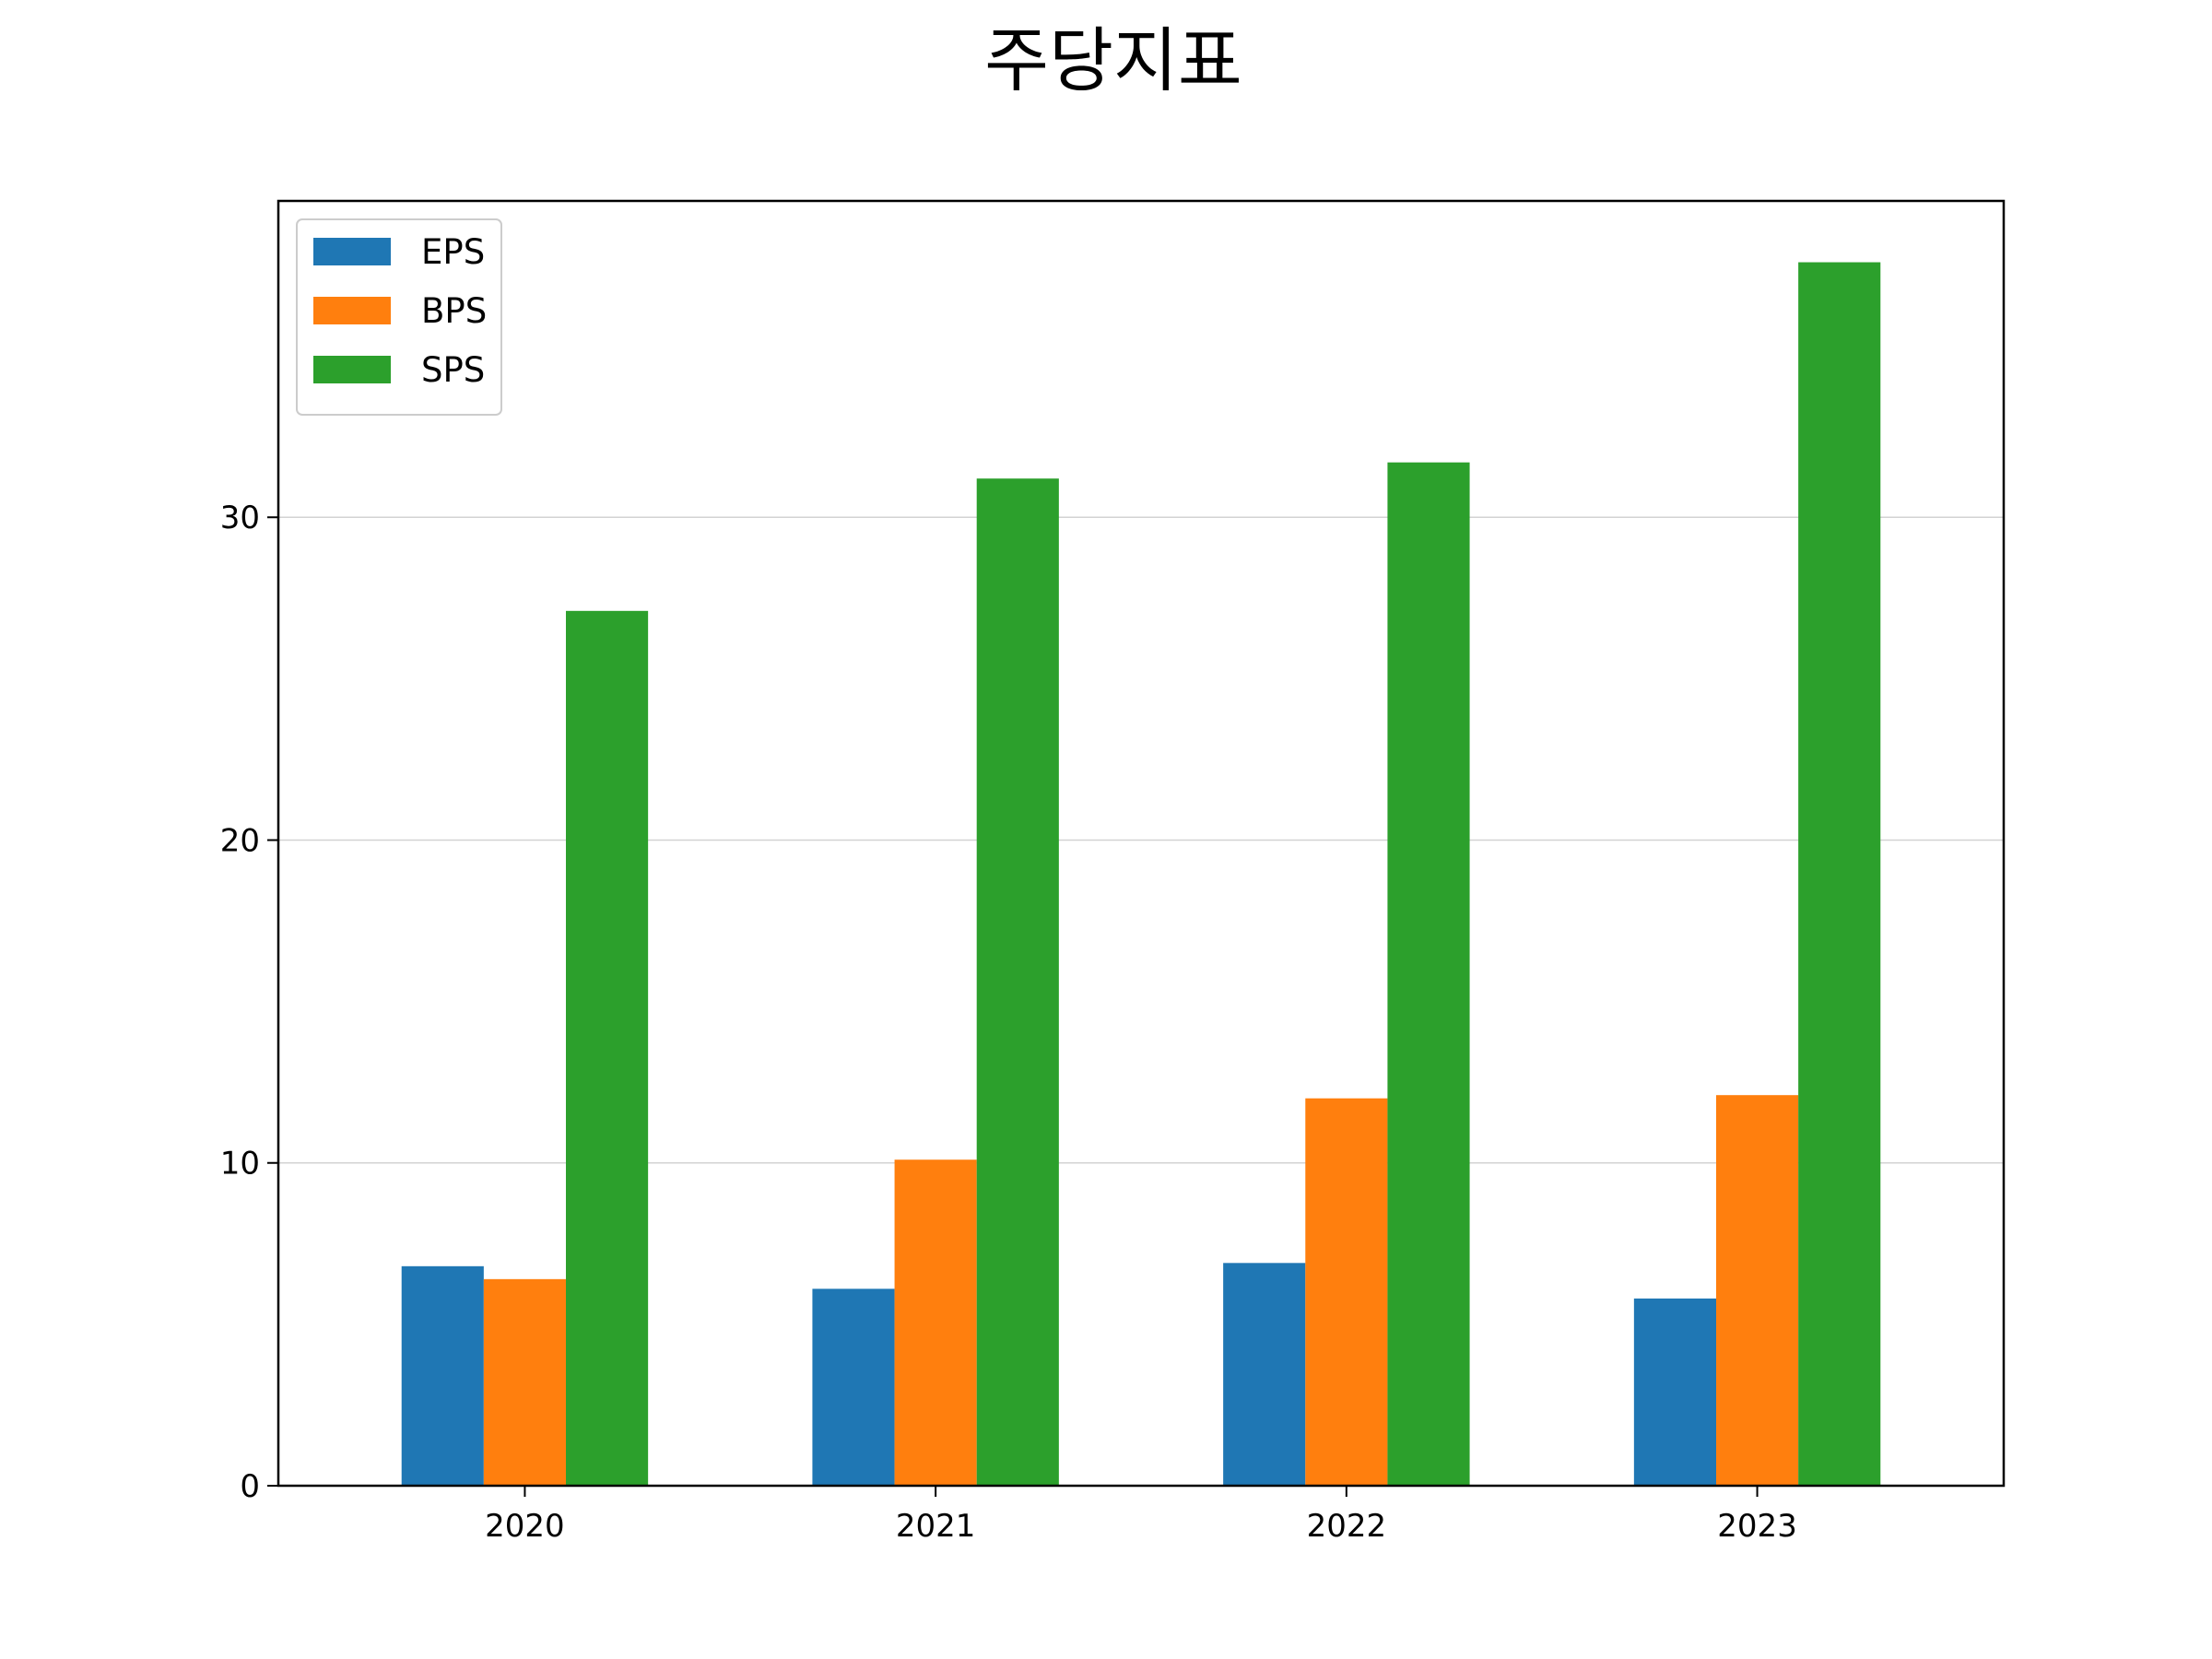 Image resolution: width=2212 pixels, height=1659 pixels. I want to click on bar-eps-2020, so click(442, 1375).